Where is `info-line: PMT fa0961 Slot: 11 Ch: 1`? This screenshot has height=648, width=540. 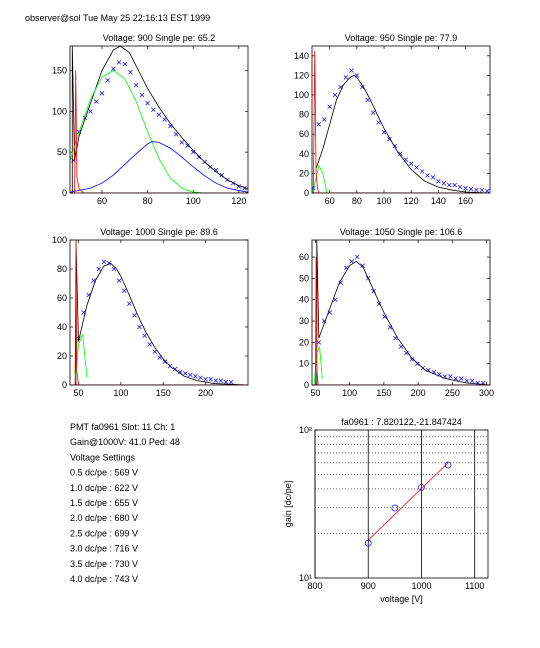 info-line: PMT fa0961 Slot: 11 Ch: 1 is located at coordinates (122, 427).